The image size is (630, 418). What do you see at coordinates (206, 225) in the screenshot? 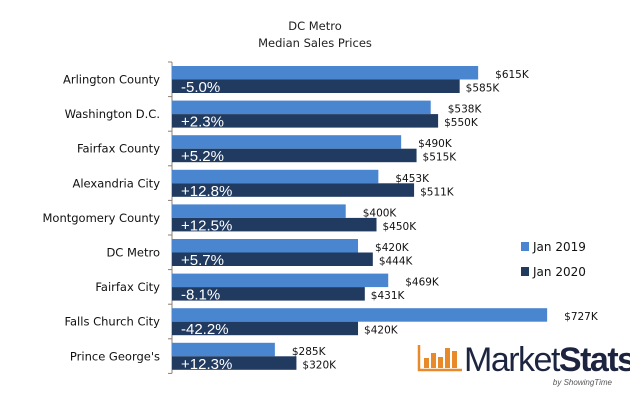
I see `percent-change-label: +12.5%` at bounding box center [206, 225].